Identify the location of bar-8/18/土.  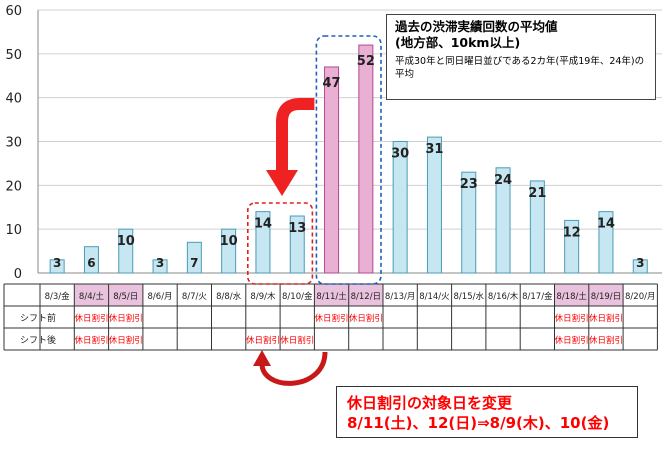
(572, 246).